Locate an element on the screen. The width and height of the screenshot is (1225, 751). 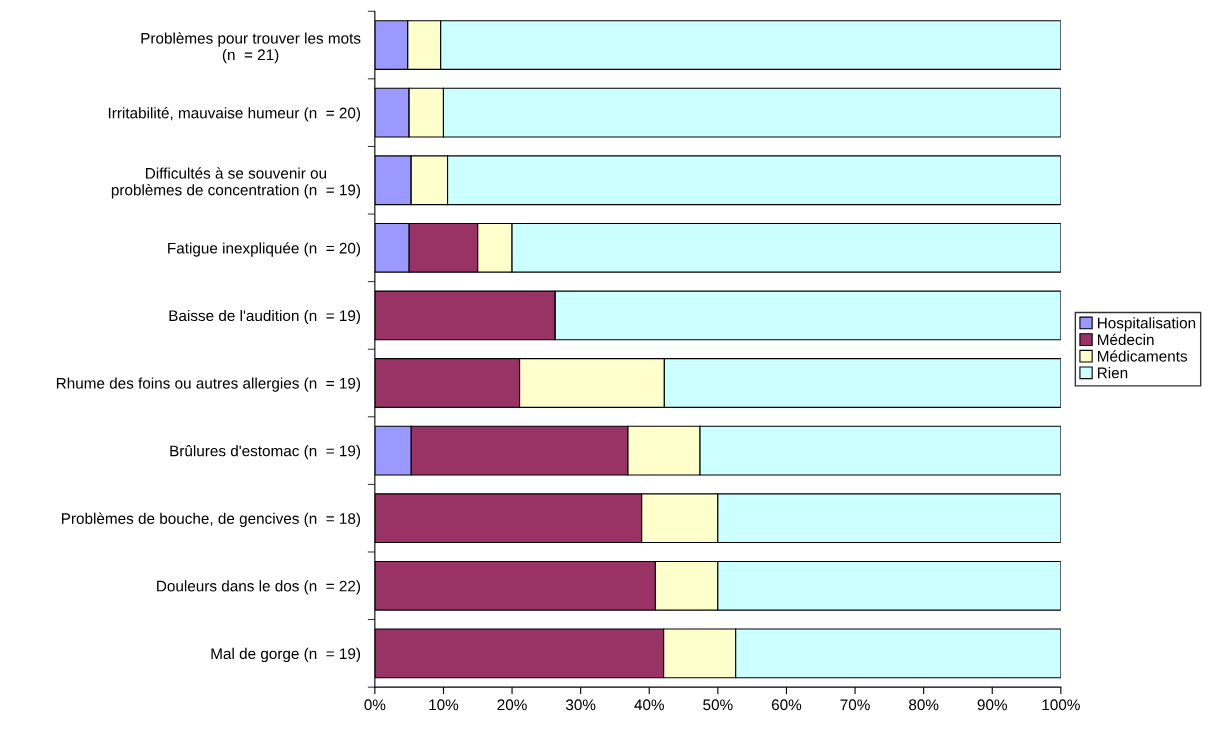
x-tick-label: 20% is located at coordinates (512, 705).